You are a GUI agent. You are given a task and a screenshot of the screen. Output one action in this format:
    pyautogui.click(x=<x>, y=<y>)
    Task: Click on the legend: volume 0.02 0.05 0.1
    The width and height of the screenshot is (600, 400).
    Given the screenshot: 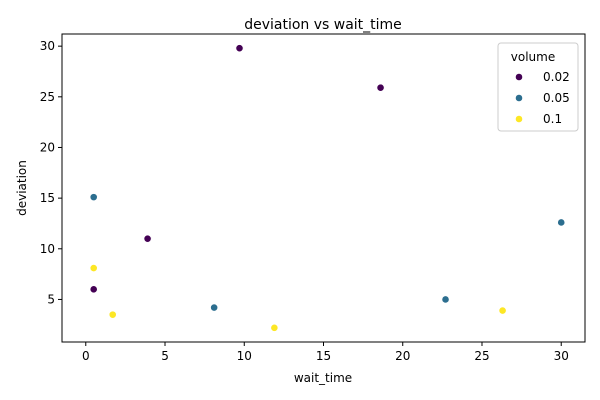 What is the action you would take?
    pyautogui.click(x=538, y=87)
    